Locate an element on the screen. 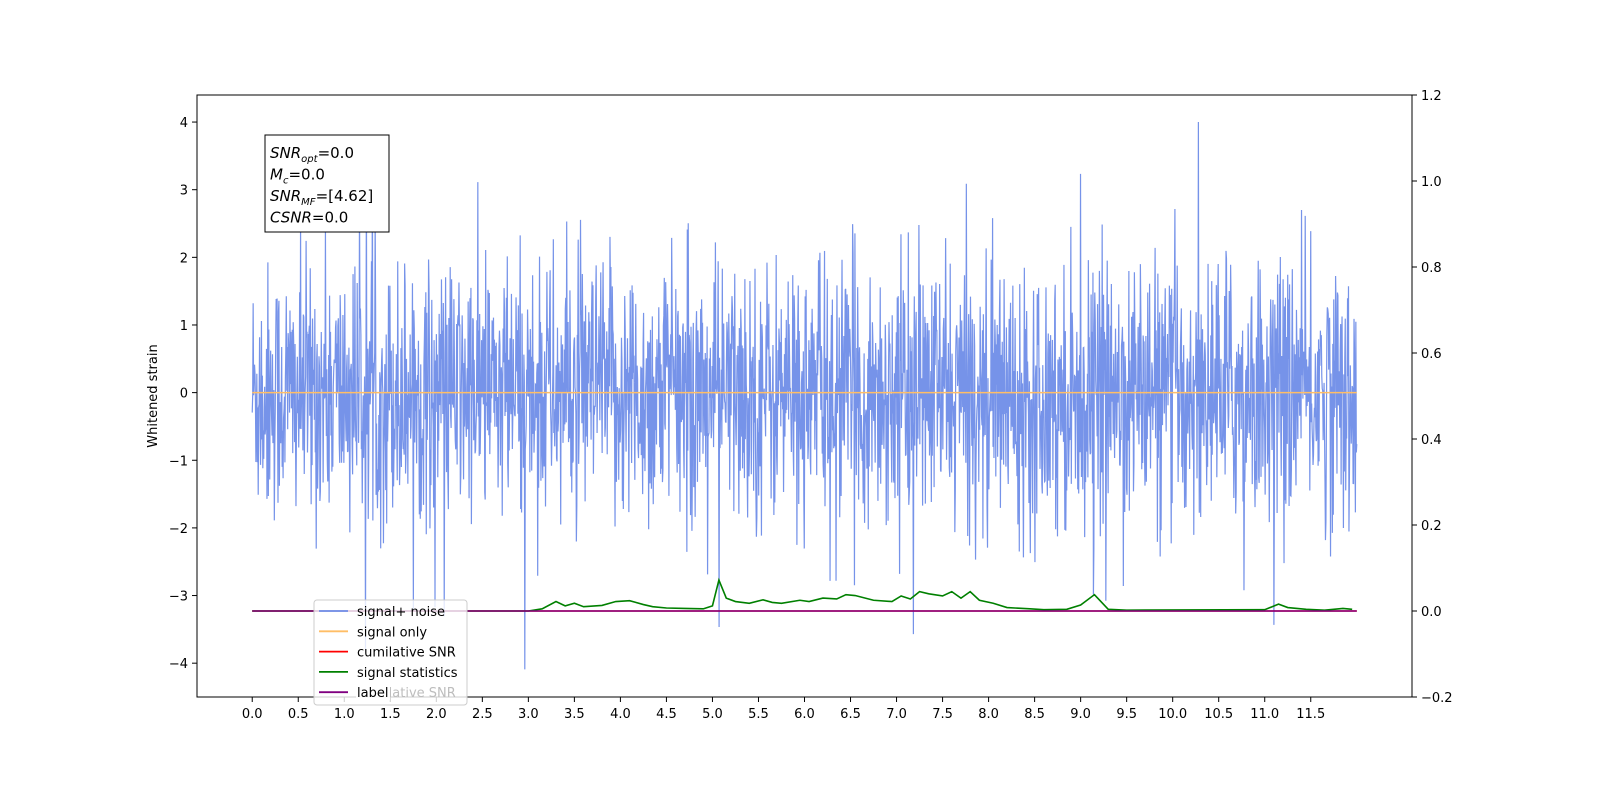 The width and height of the screenshot is (1600, 800). series-signal-statistics is located at coordinates (802, 594).